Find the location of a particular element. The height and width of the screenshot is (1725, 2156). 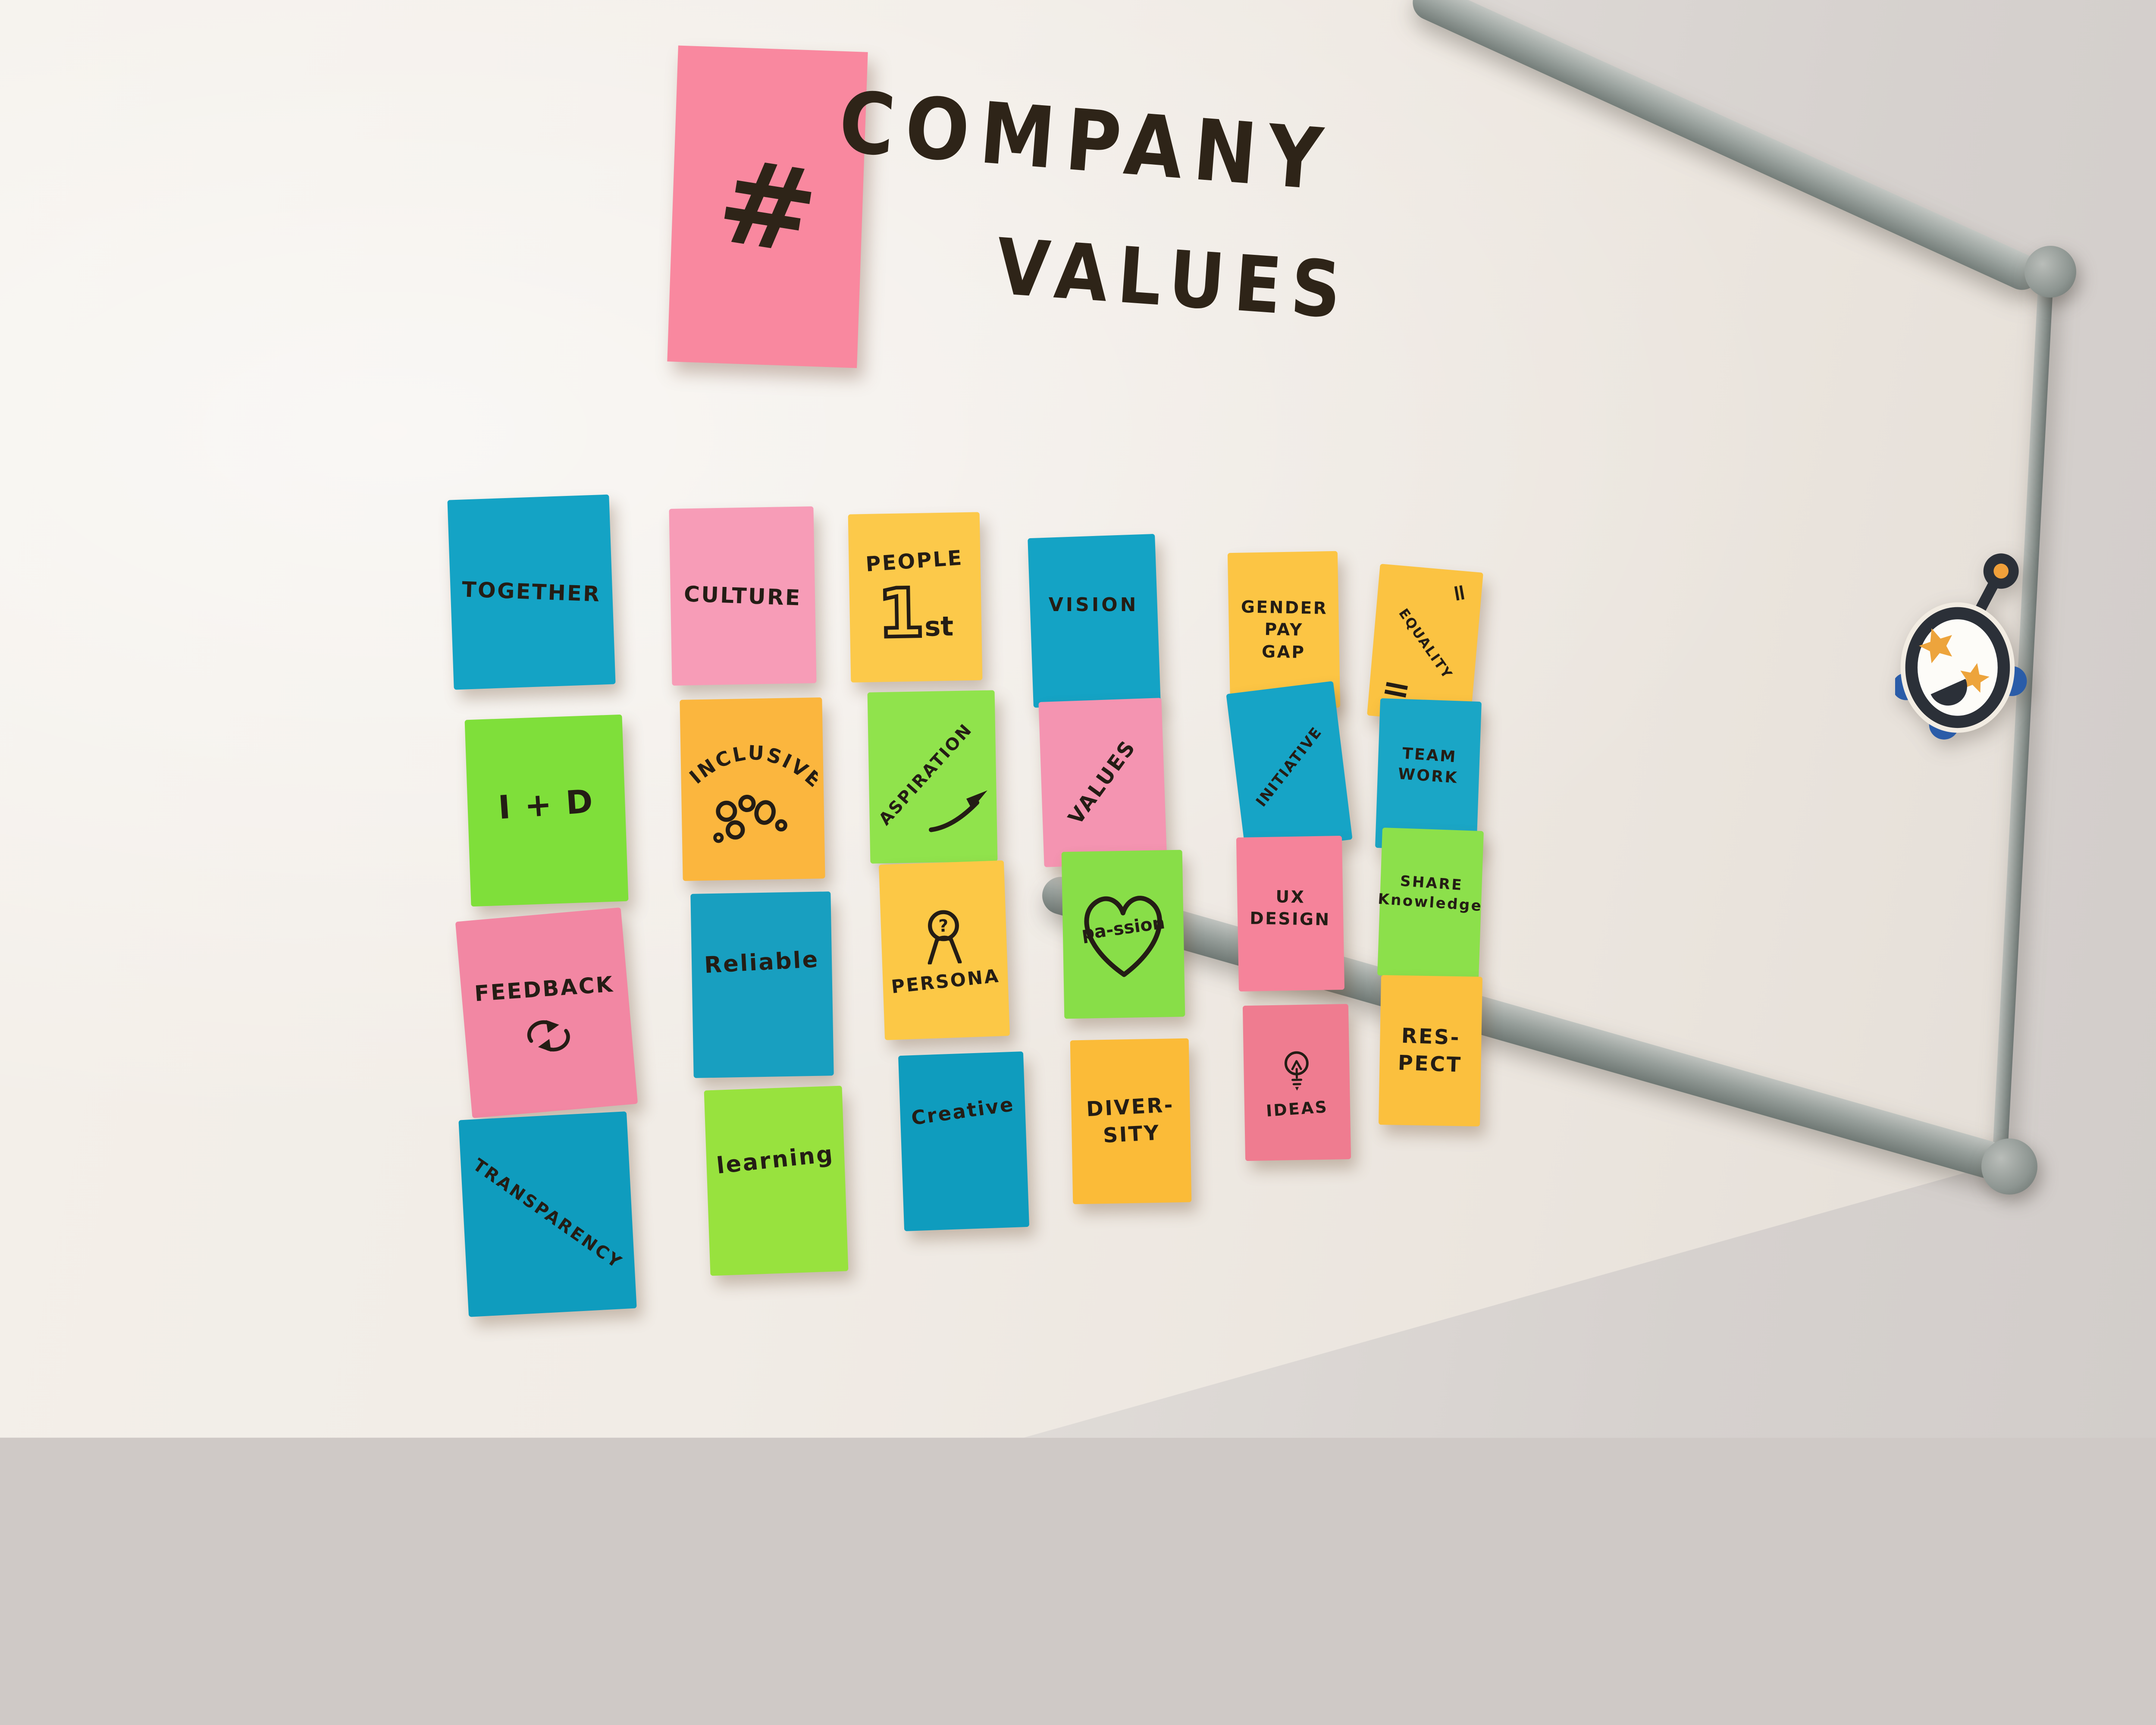

sticky-note-diversity: DIVER- SITY is located at coordinates (1131, 1121).